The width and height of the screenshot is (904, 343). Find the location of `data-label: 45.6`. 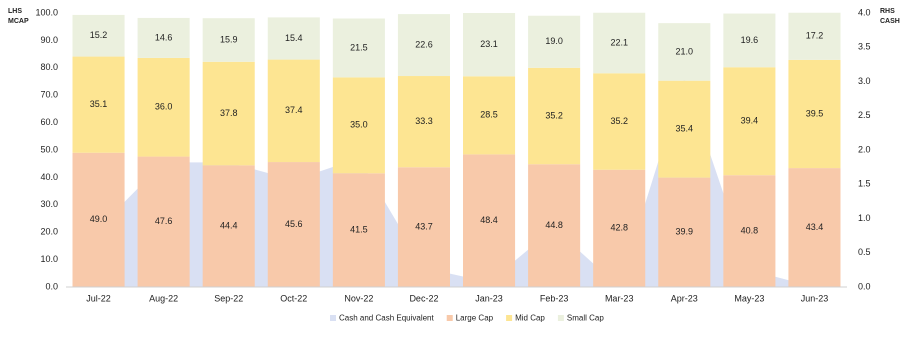

data-label: 45.6 is located at coordinates (294, 224).